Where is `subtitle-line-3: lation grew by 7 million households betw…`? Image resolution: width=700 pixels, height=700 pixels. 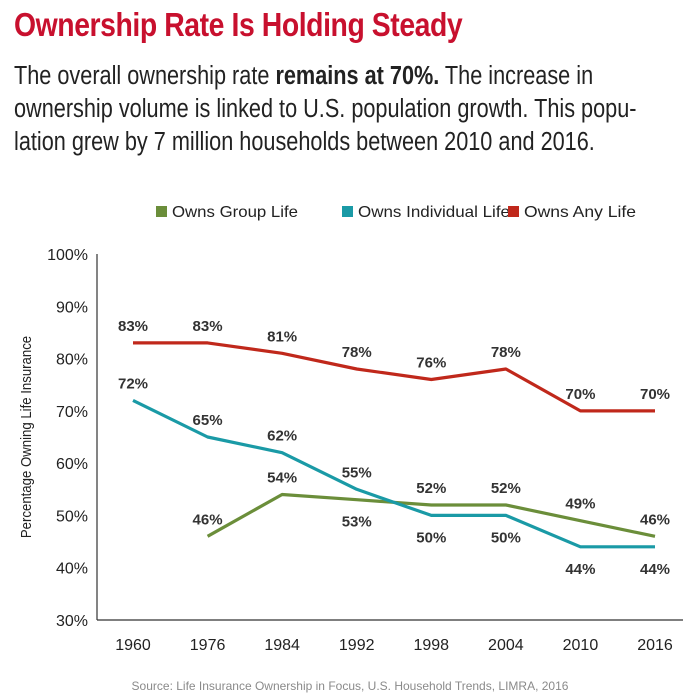 subtitle-line-3: lation grew by 7 million households betw… is located at coordinates (304, 142).